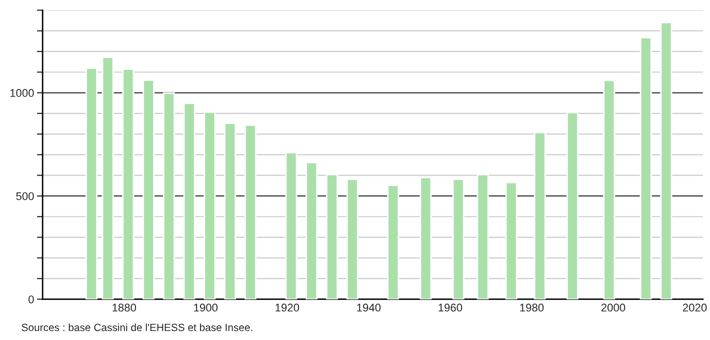 The image size is (710, 340). Describe the element at coordinates (137, 327) in the screenshot. I see `source-note: Sources : base Cassini de l'EHESS et base Insee.` at that location.